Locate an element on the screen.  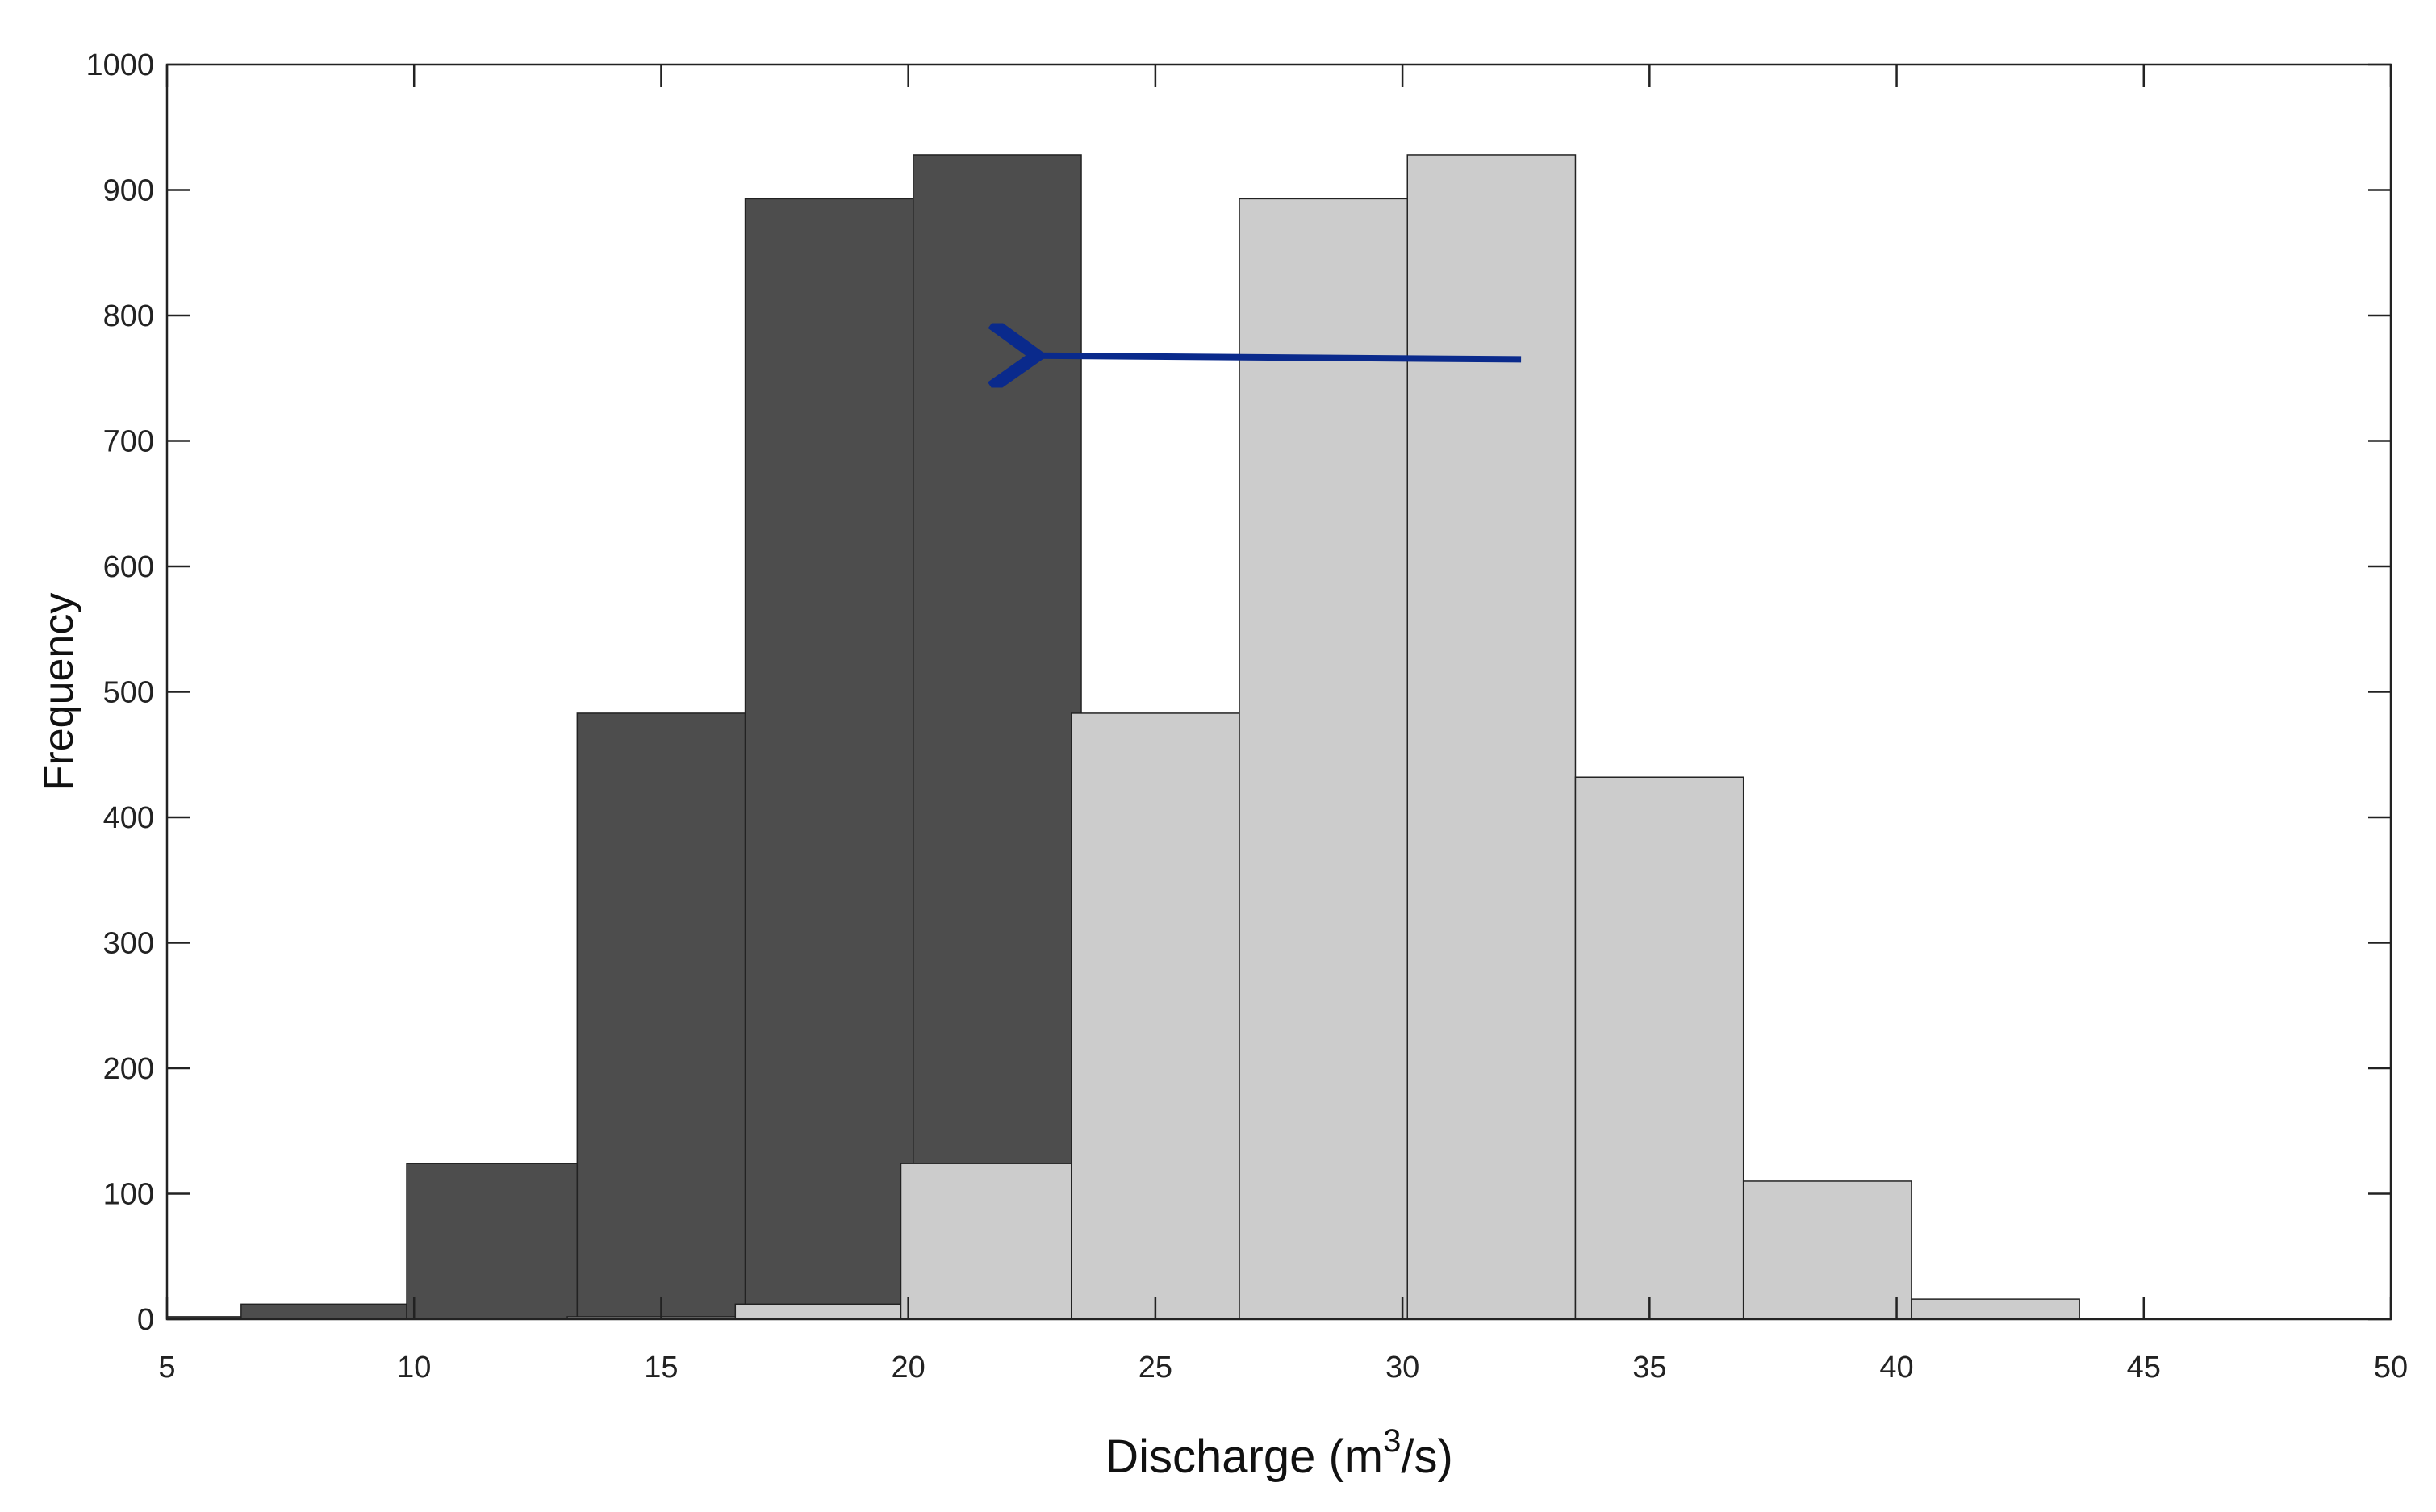
y-tick-label: 500 is located at coordinates (128, 693).